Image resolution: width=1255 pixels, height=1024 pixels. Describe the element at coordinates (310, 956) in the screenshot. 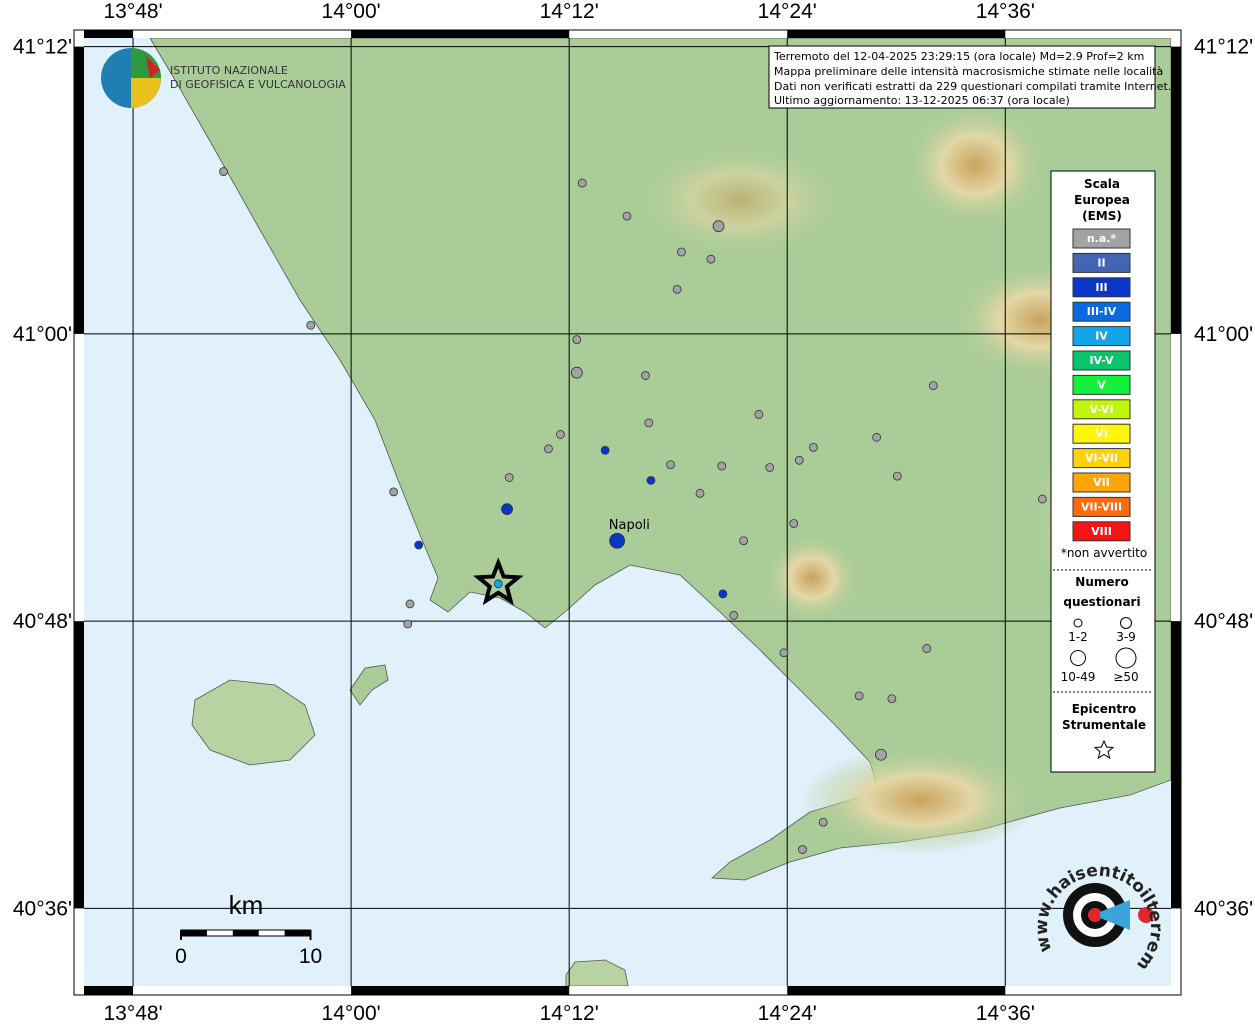

I see `scale-tick-label: 10` at that location.